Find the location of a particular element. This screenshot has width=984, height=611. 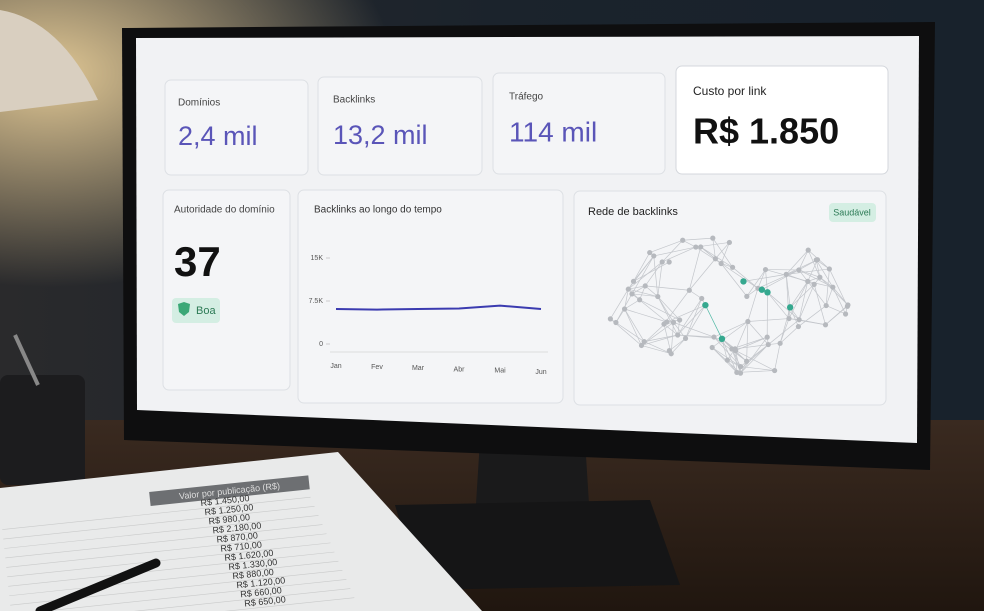

authority-label: Autoridade do domínio is located at coordinates (224, 210).